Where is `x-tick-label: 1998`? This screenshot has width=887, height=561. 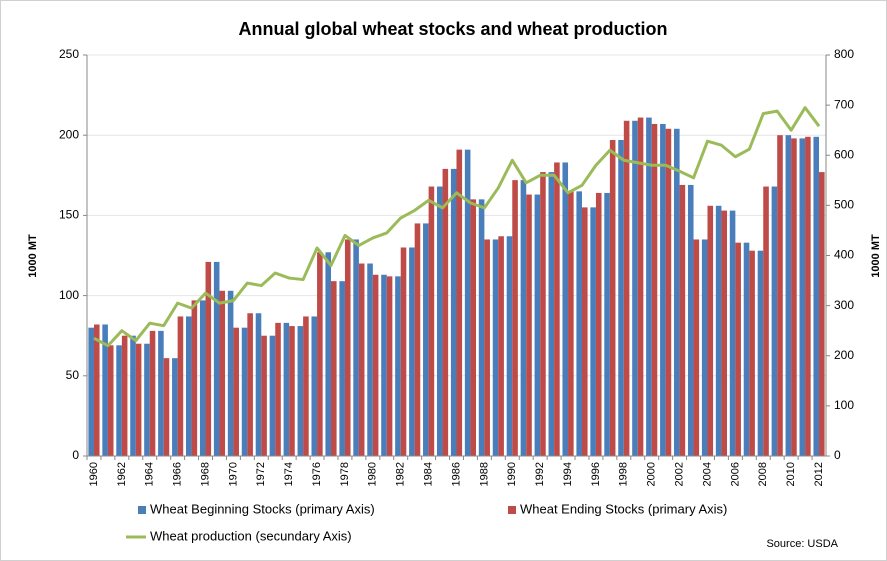
x-tick-label: 1998 is located at coordinates (624, 474).